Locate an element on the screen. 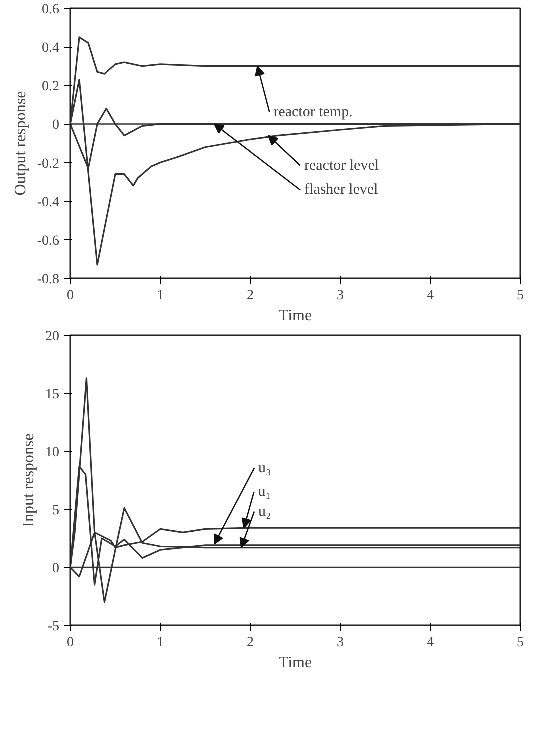 The image size is (540, 734). y-axis-title: Input response is located at coordinates (29, 481).